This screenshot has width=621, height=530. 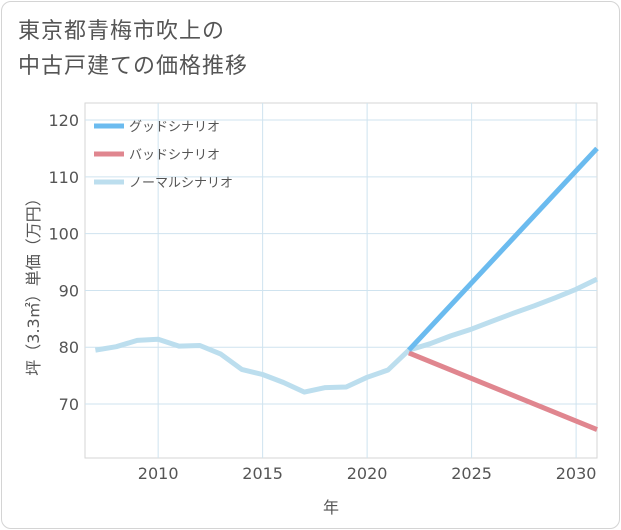 I want to click on x-axis-label: 年, so click(x=331, y=507).